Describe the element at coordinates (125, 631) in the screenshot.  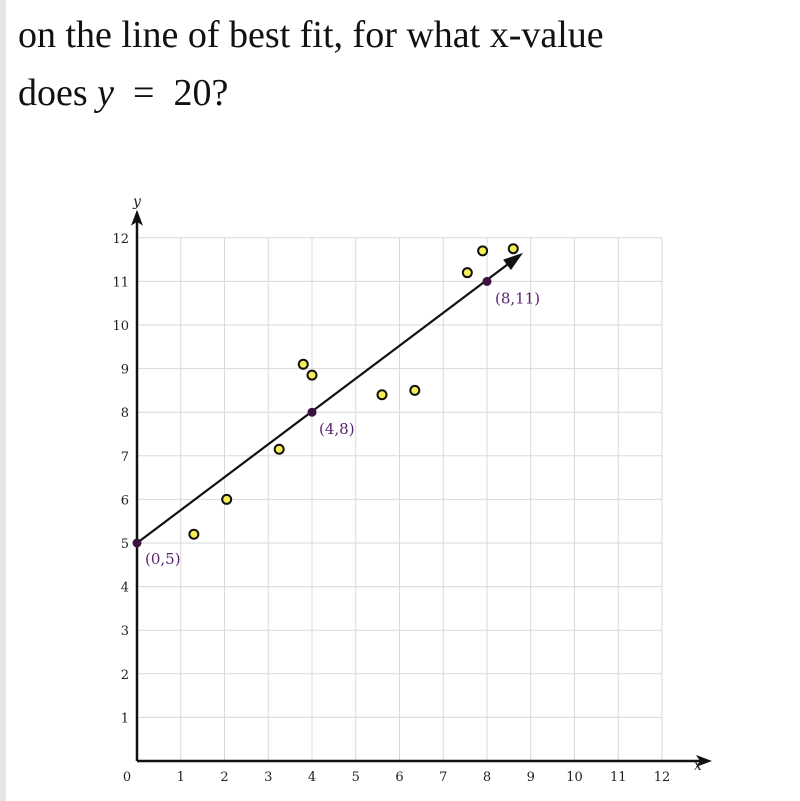
I see `y-tick-label: 3` at that location.